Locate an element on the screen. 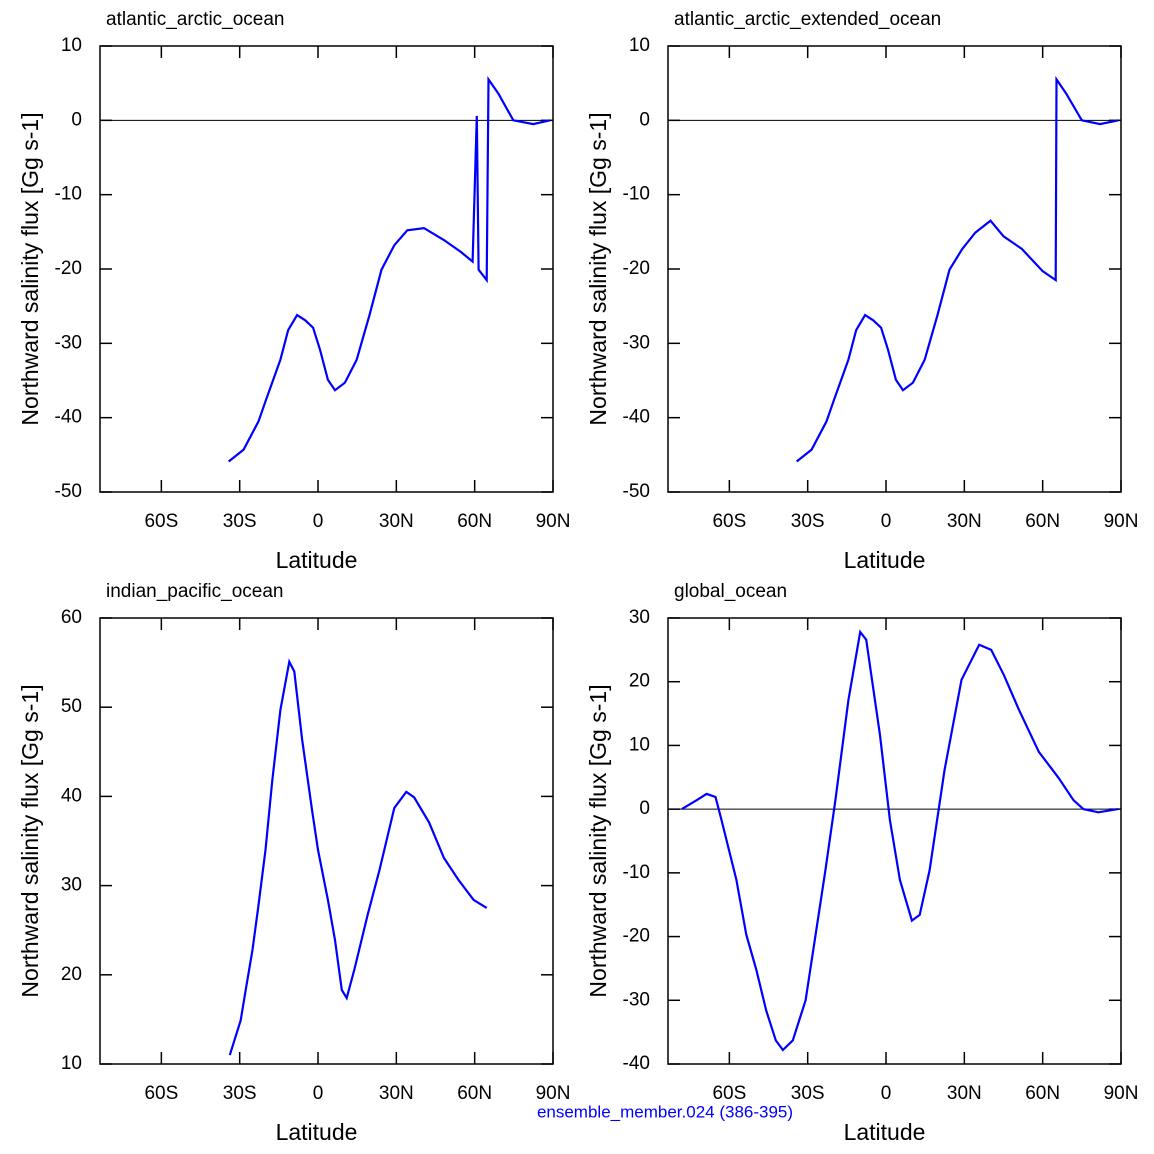 The width and height of the screenshot is (1154, 1154). panel-title: atlantic_arctic_extended_ocean is located at coordinates (807, 19).